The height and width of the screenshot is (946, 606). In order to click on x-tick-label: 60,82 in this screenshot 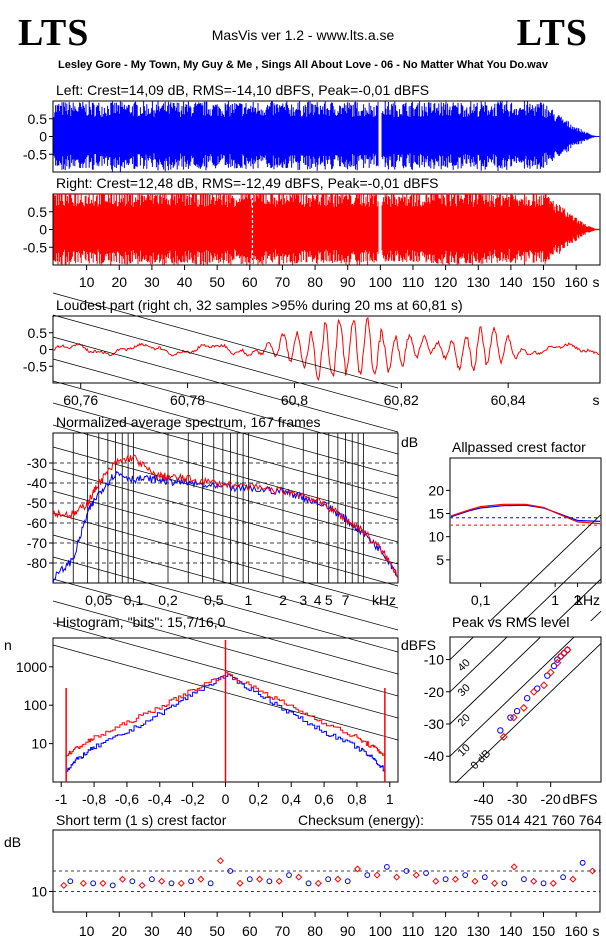, I will do `click(401, 400)`.